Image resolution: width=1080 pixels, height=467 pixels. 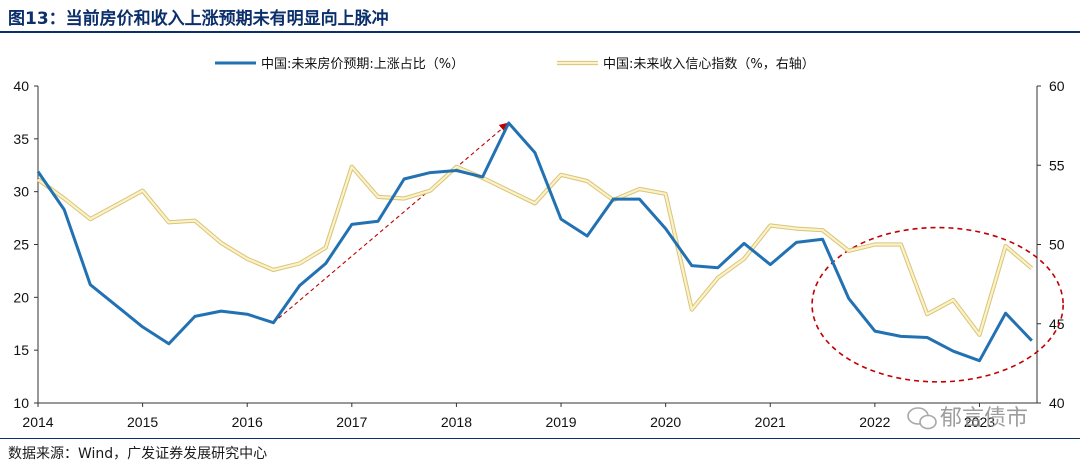 What do you see at coordinates (979, 422) in the screenshot?
I see `x-tick-label: 2023` at bounding box center [979, 422].